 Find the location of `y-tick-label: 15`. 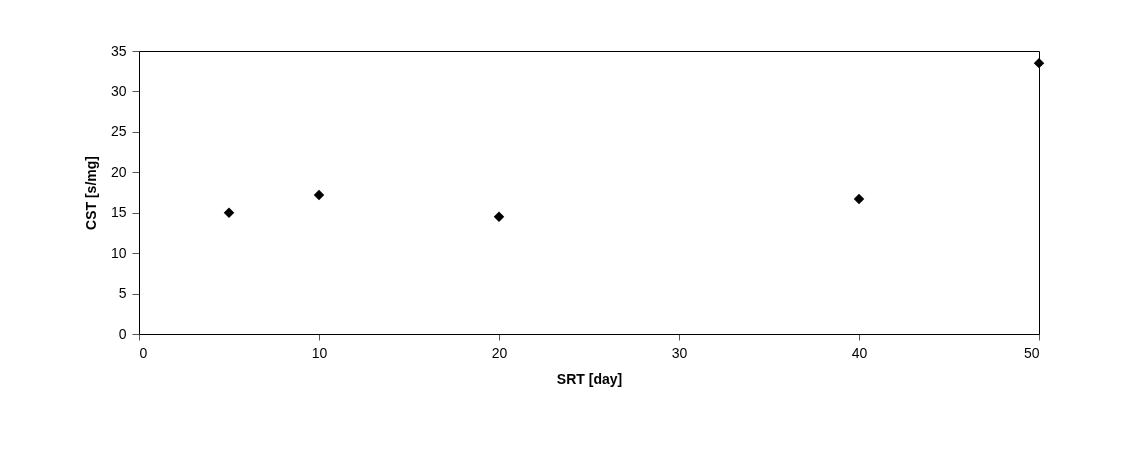

y-tick-label: 15 is located at coordinates (118, 212).